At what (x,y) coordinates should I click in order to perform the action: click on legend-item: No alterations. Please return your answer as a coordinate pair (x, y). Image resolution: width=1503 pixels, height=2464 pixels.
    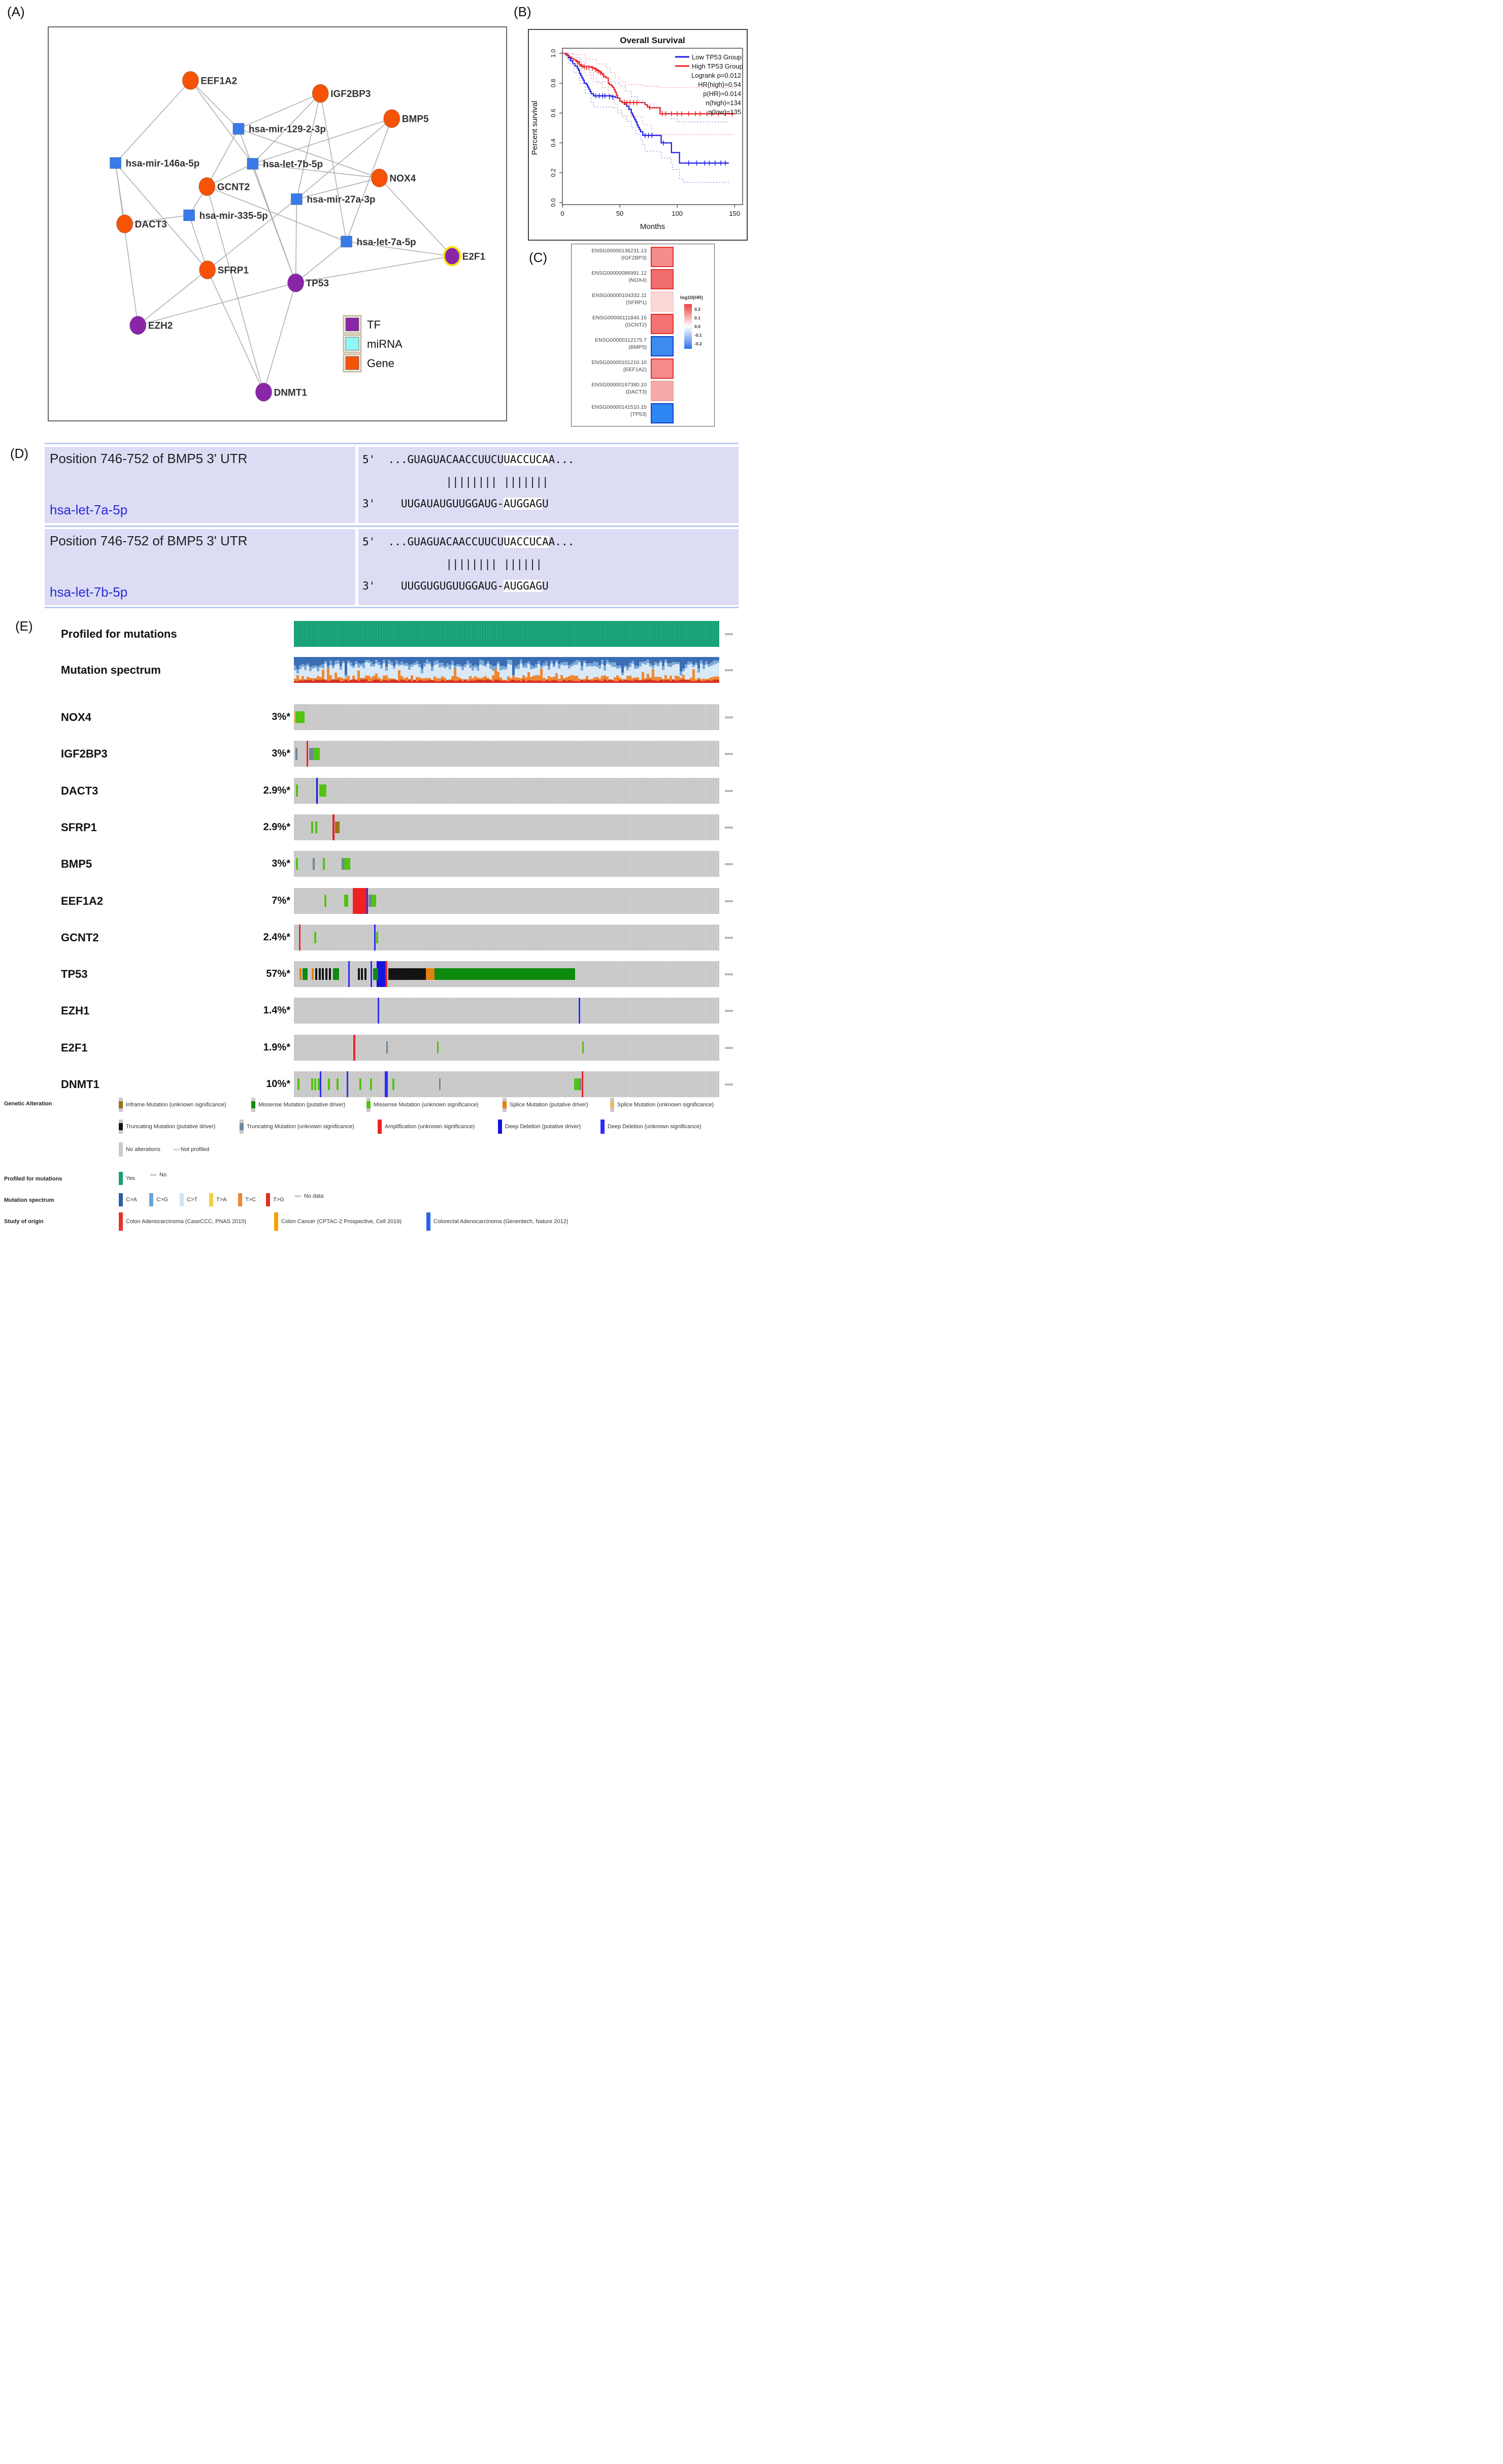
    Looking at the image, I should click on (139, 1149).